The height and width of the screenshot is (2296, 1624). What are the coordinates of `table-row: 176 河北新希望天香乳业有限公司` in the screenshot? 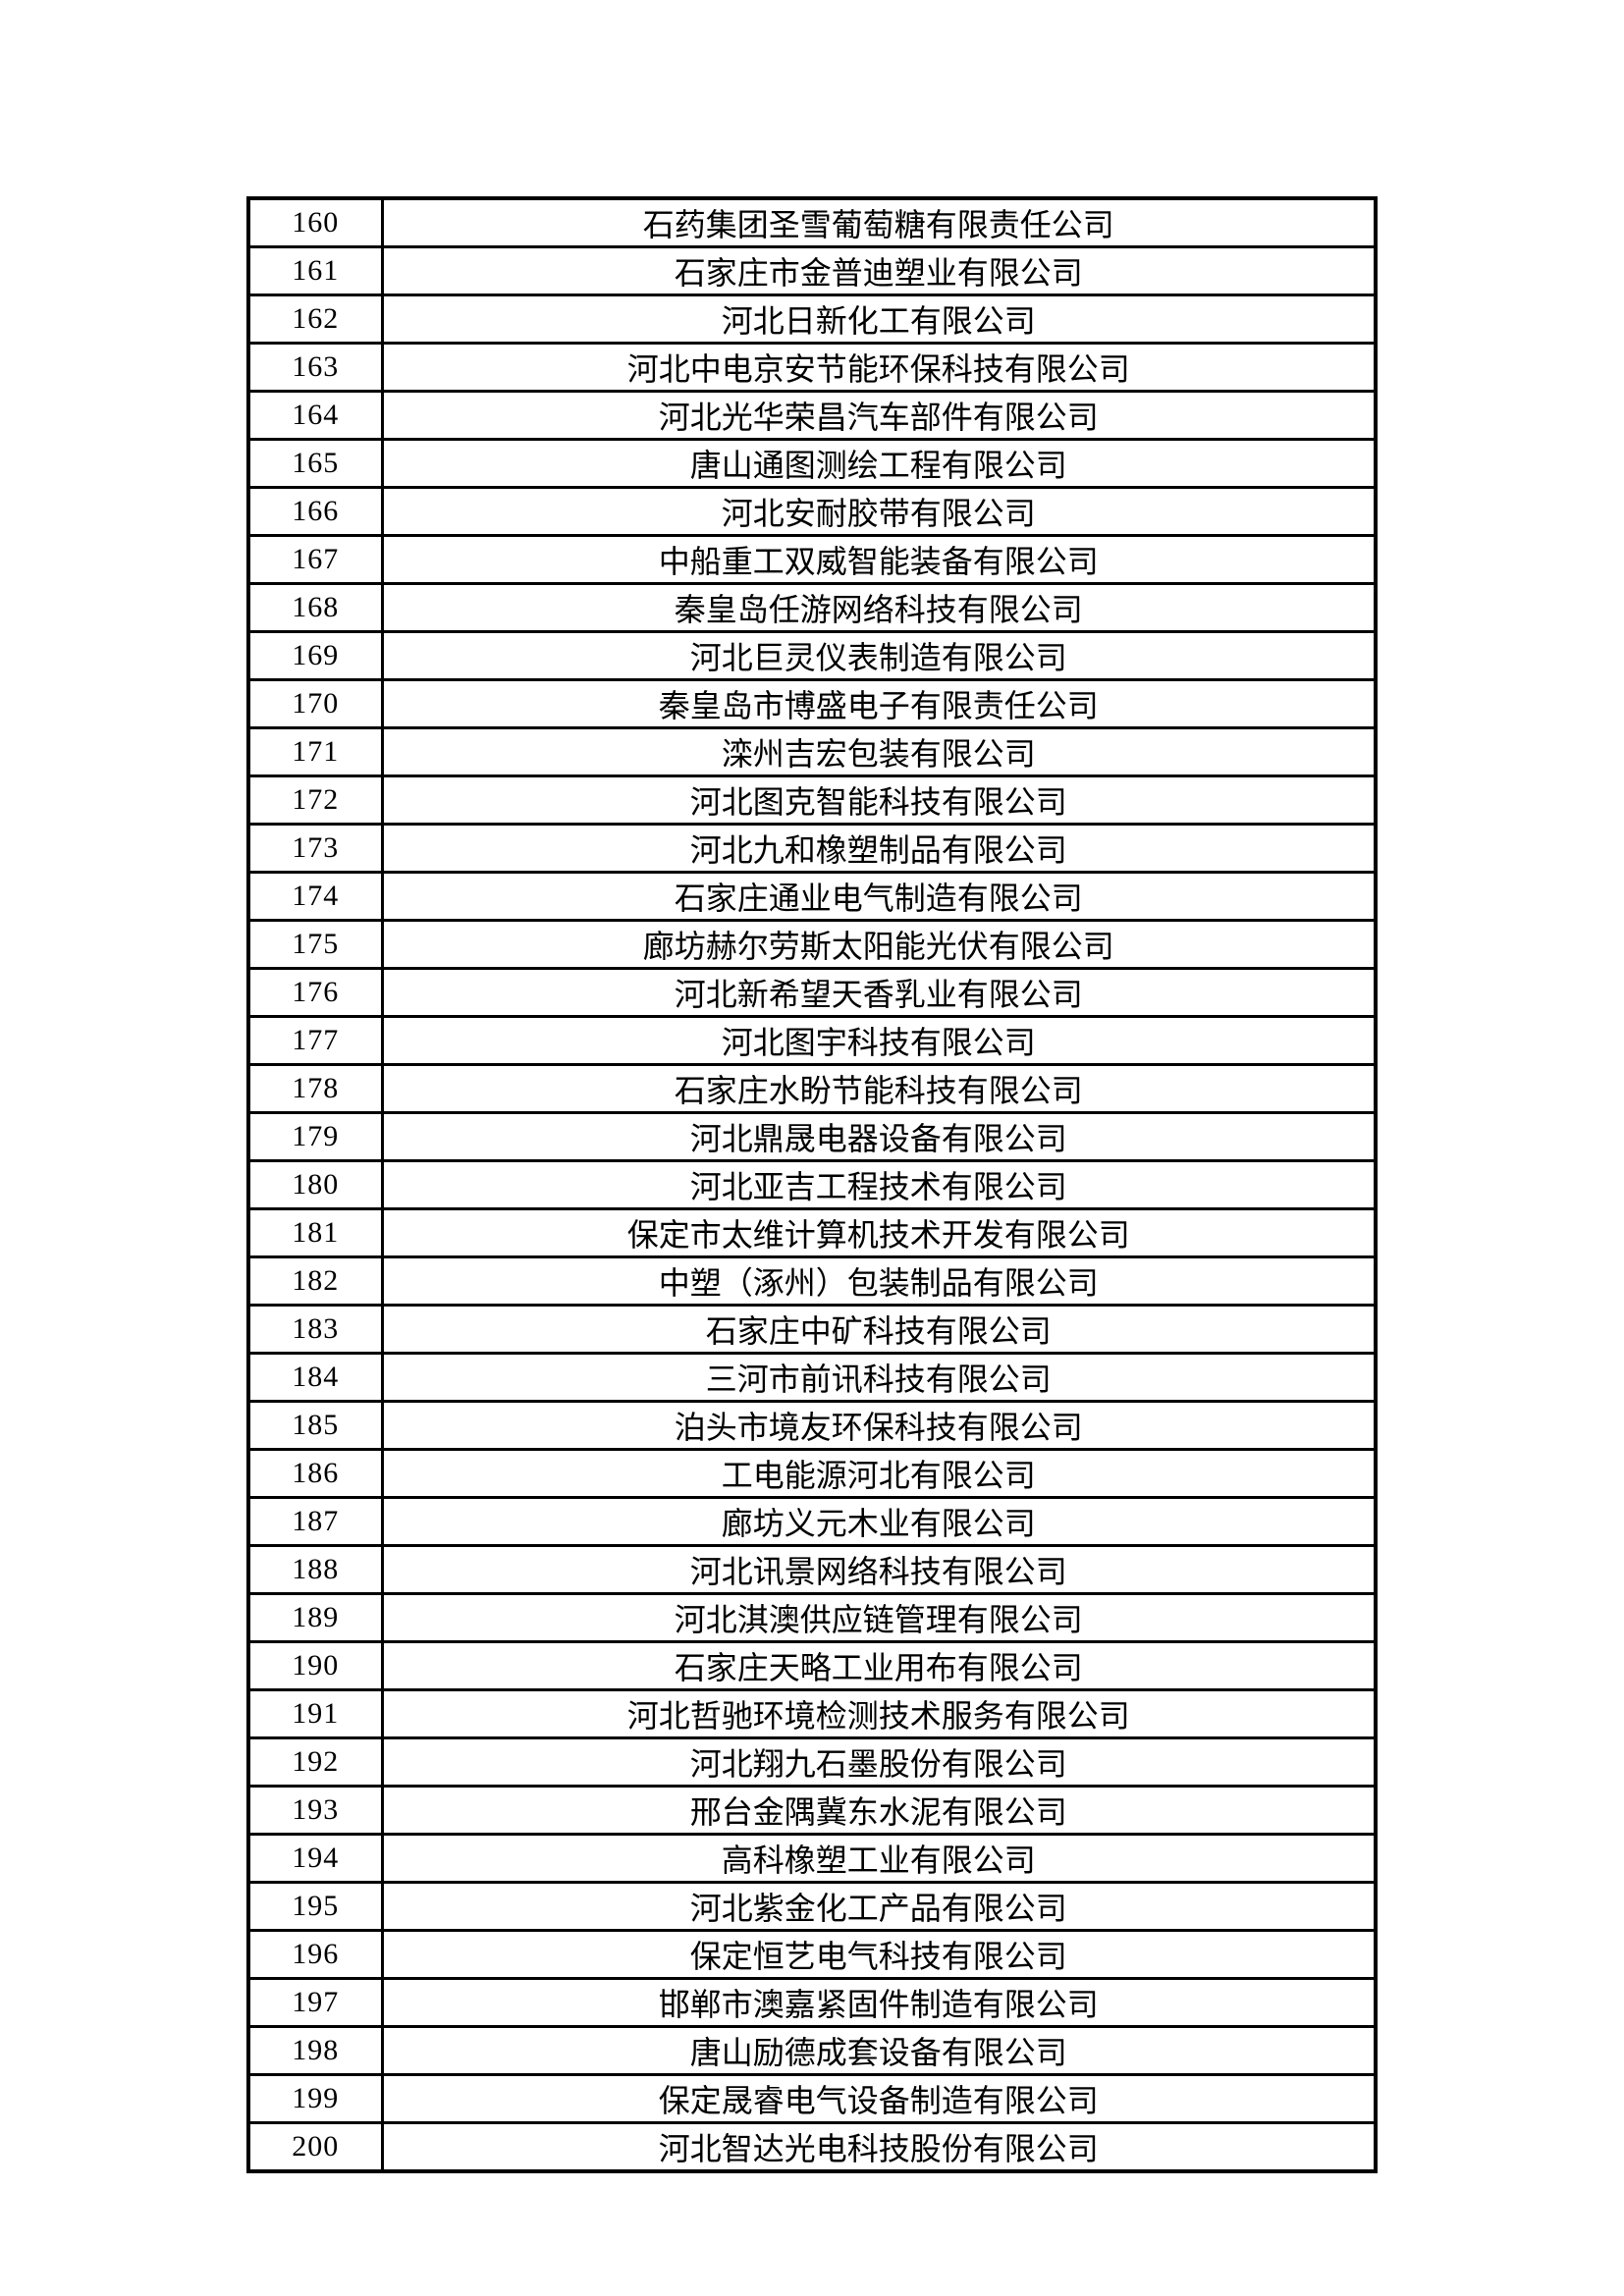 It's located at (812, 993).